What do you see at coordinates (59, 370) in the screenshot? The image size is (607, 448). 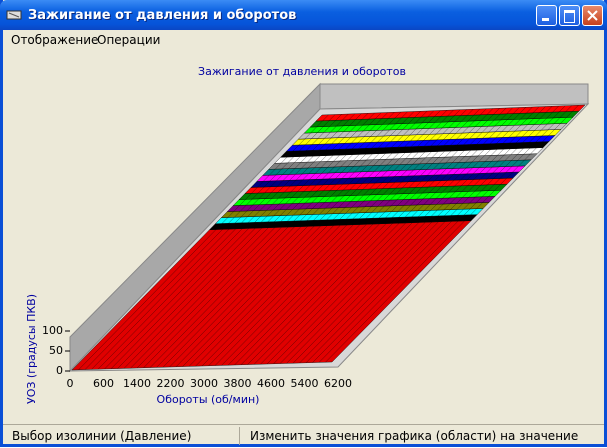 I see `y-tick-label: 0` at bounding box center [59, 370].